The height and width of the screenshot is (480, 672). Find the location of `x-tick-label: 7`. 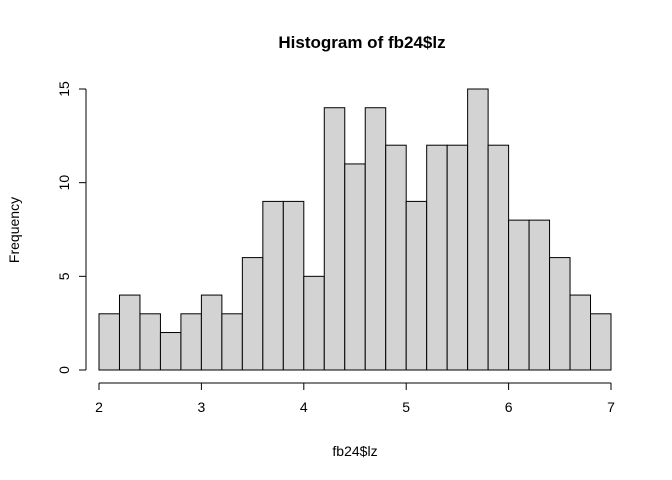

x-tick-label: 7 is located at coordinates (611, 407).